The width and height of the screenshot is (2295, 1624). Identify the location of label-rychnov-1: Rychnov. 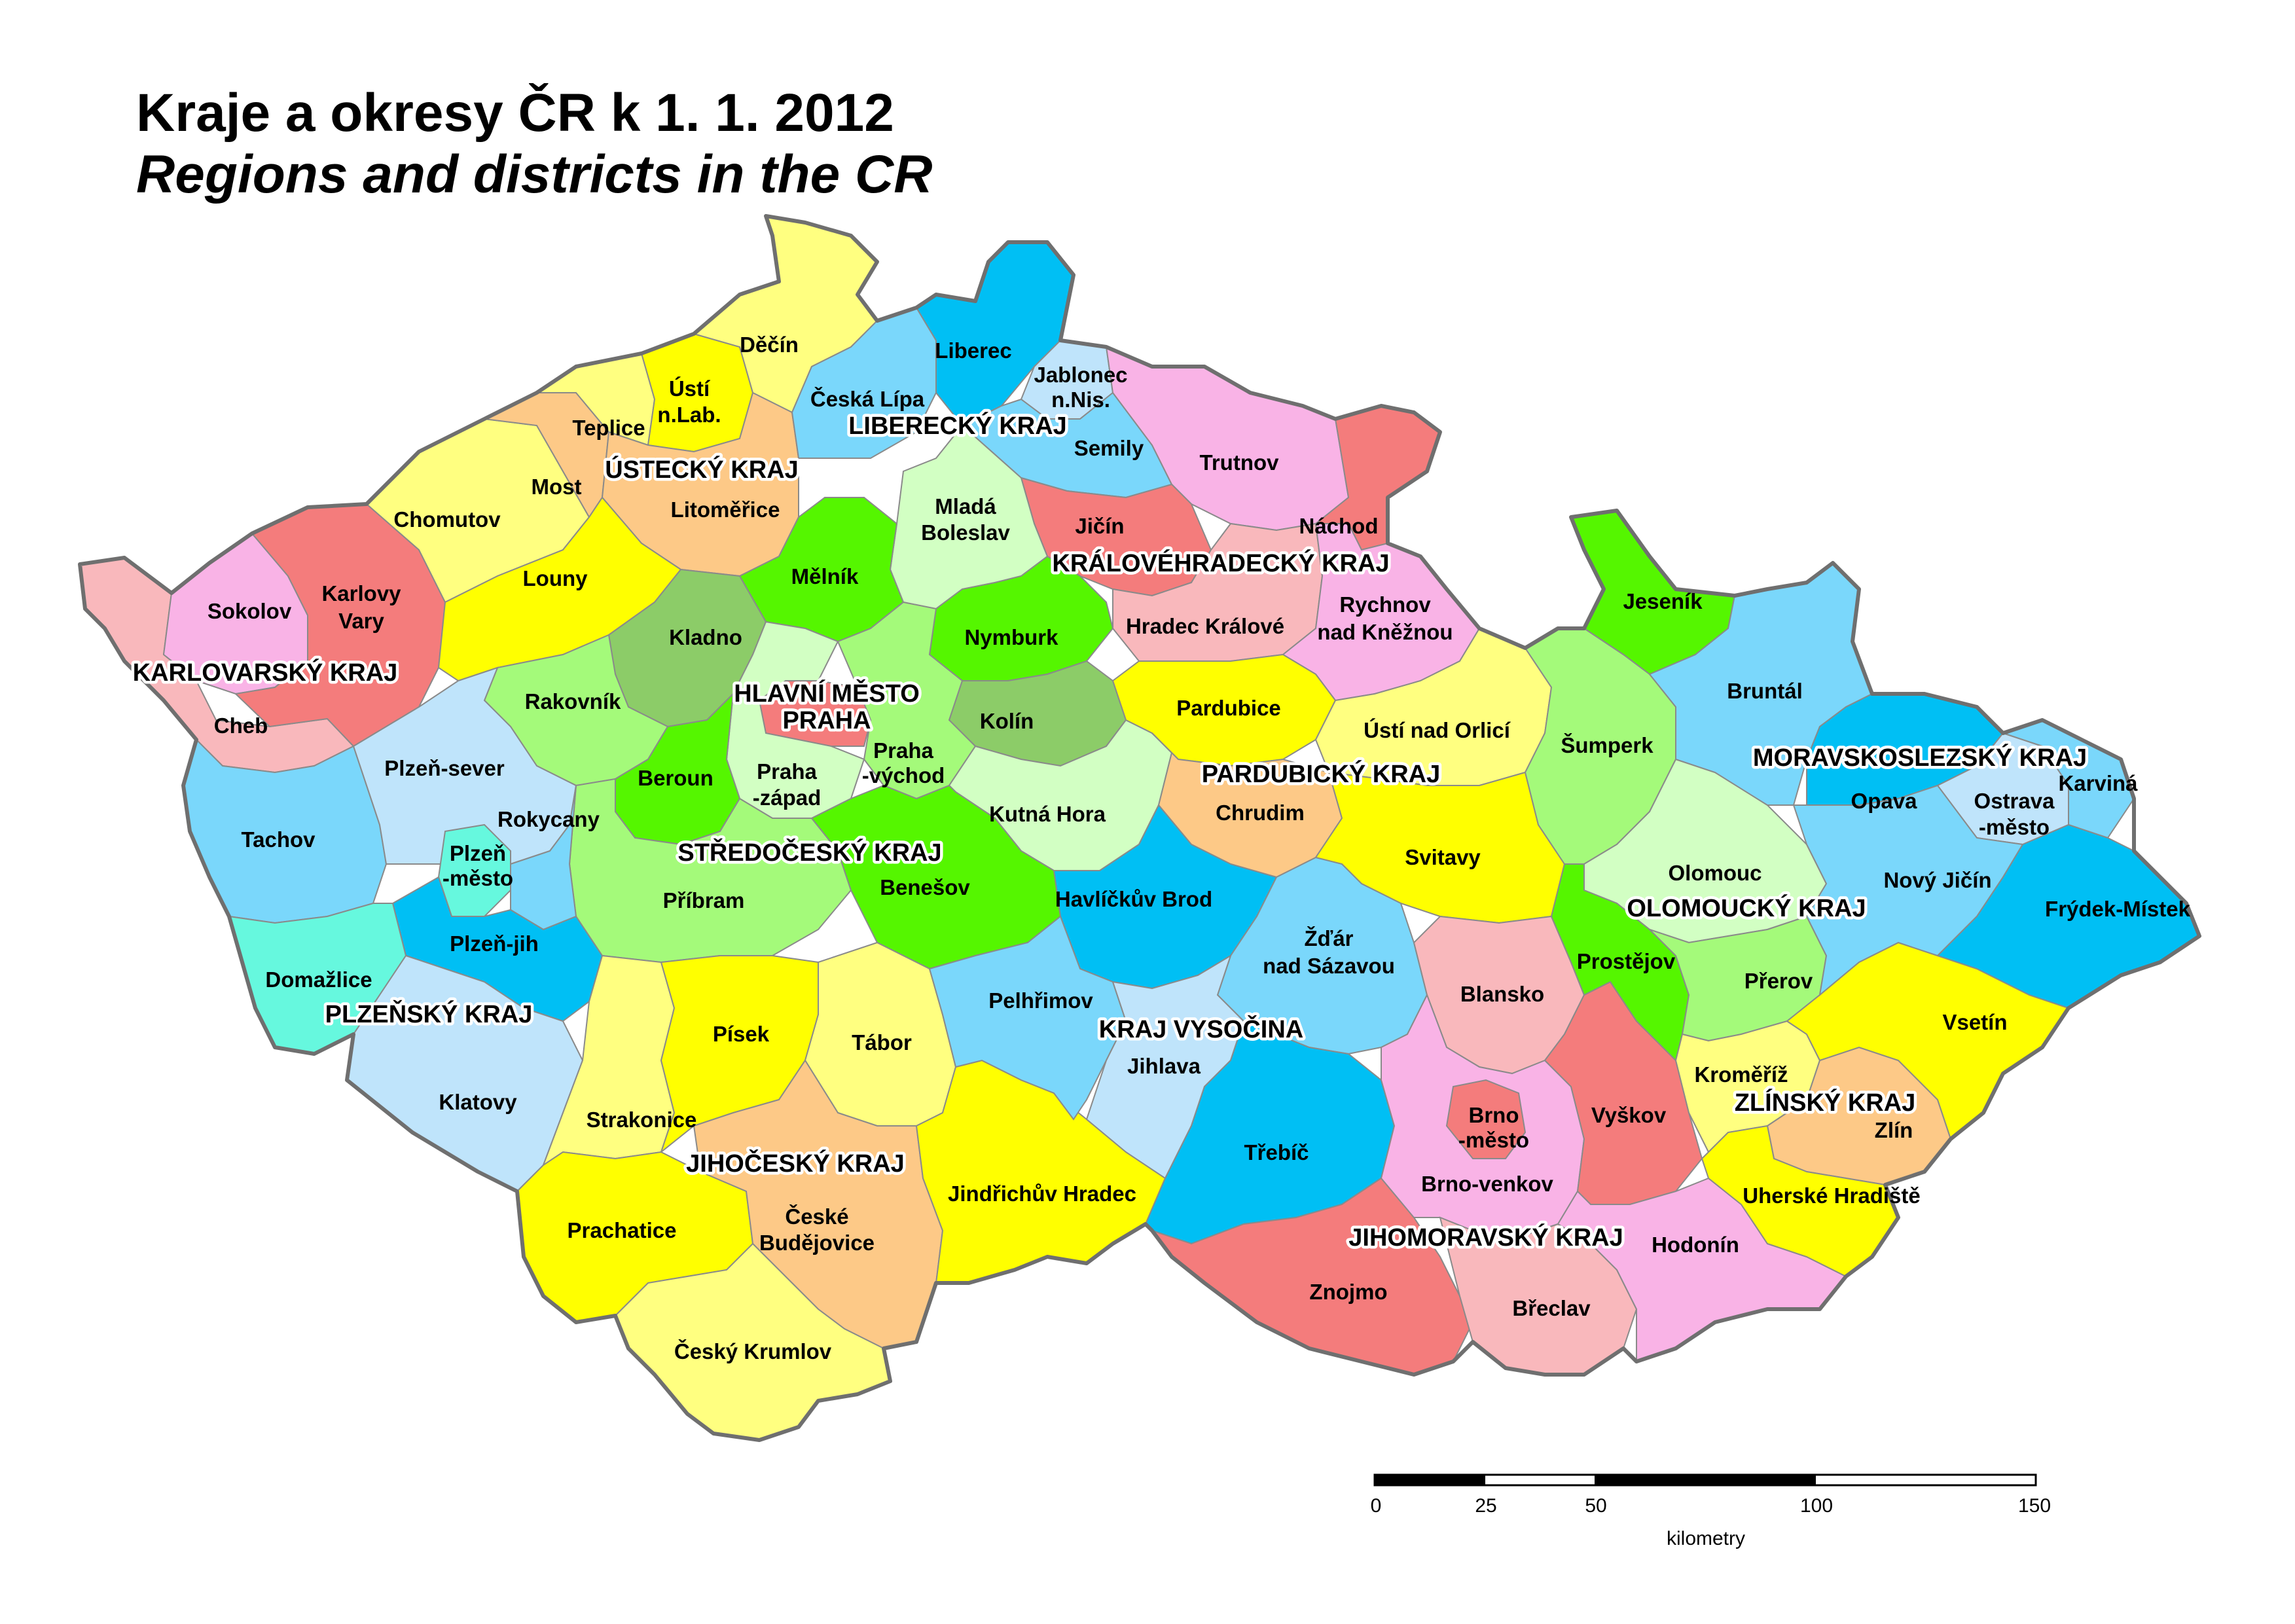
(1385, 604).